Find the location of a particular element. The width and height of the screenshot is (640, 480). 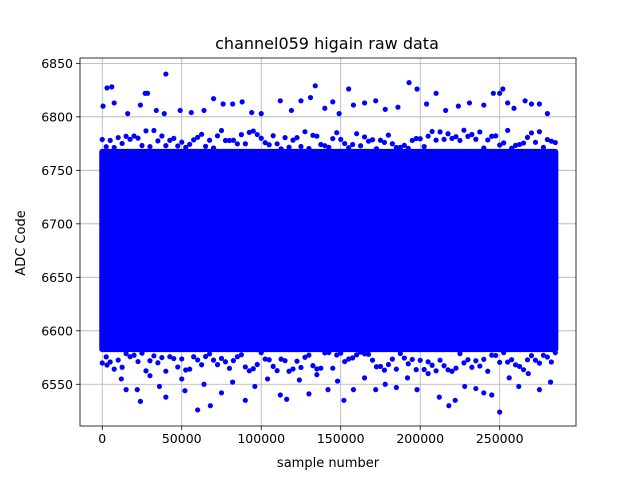

chart-title: channel059 higain raw data is located at coordinates (327, 43).